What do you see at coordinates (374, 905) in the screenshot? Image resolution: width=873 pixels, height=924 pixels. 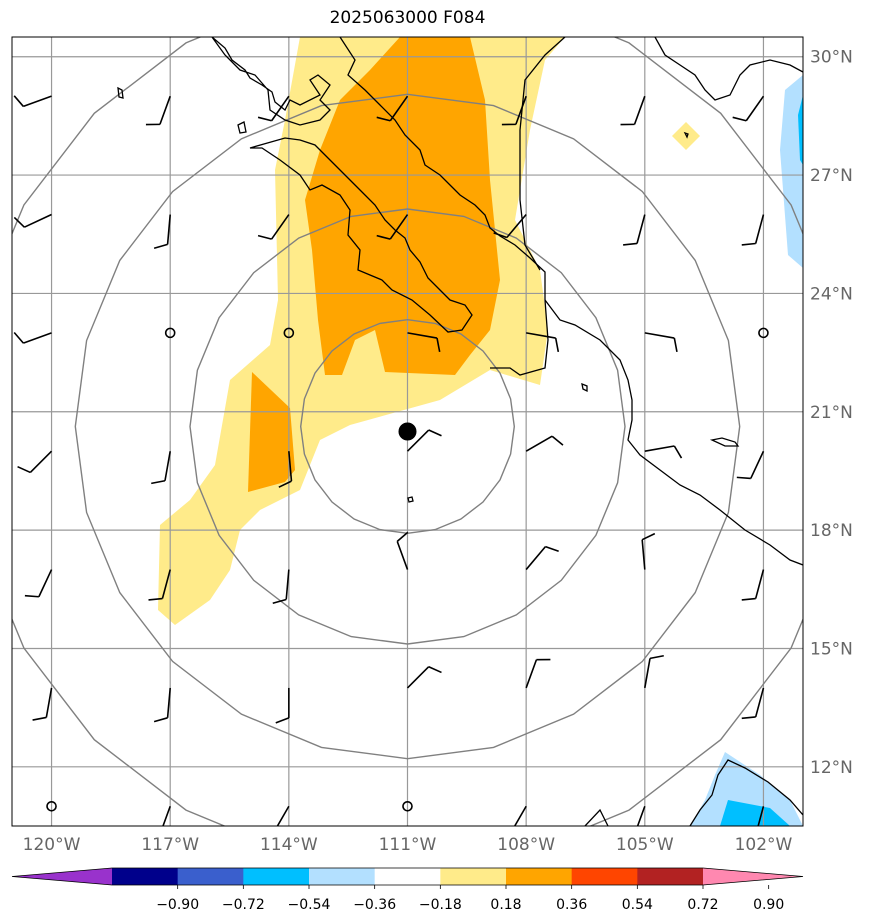 I see `colorbar-tick-label: −0.36` at bounding box center [374, 905].